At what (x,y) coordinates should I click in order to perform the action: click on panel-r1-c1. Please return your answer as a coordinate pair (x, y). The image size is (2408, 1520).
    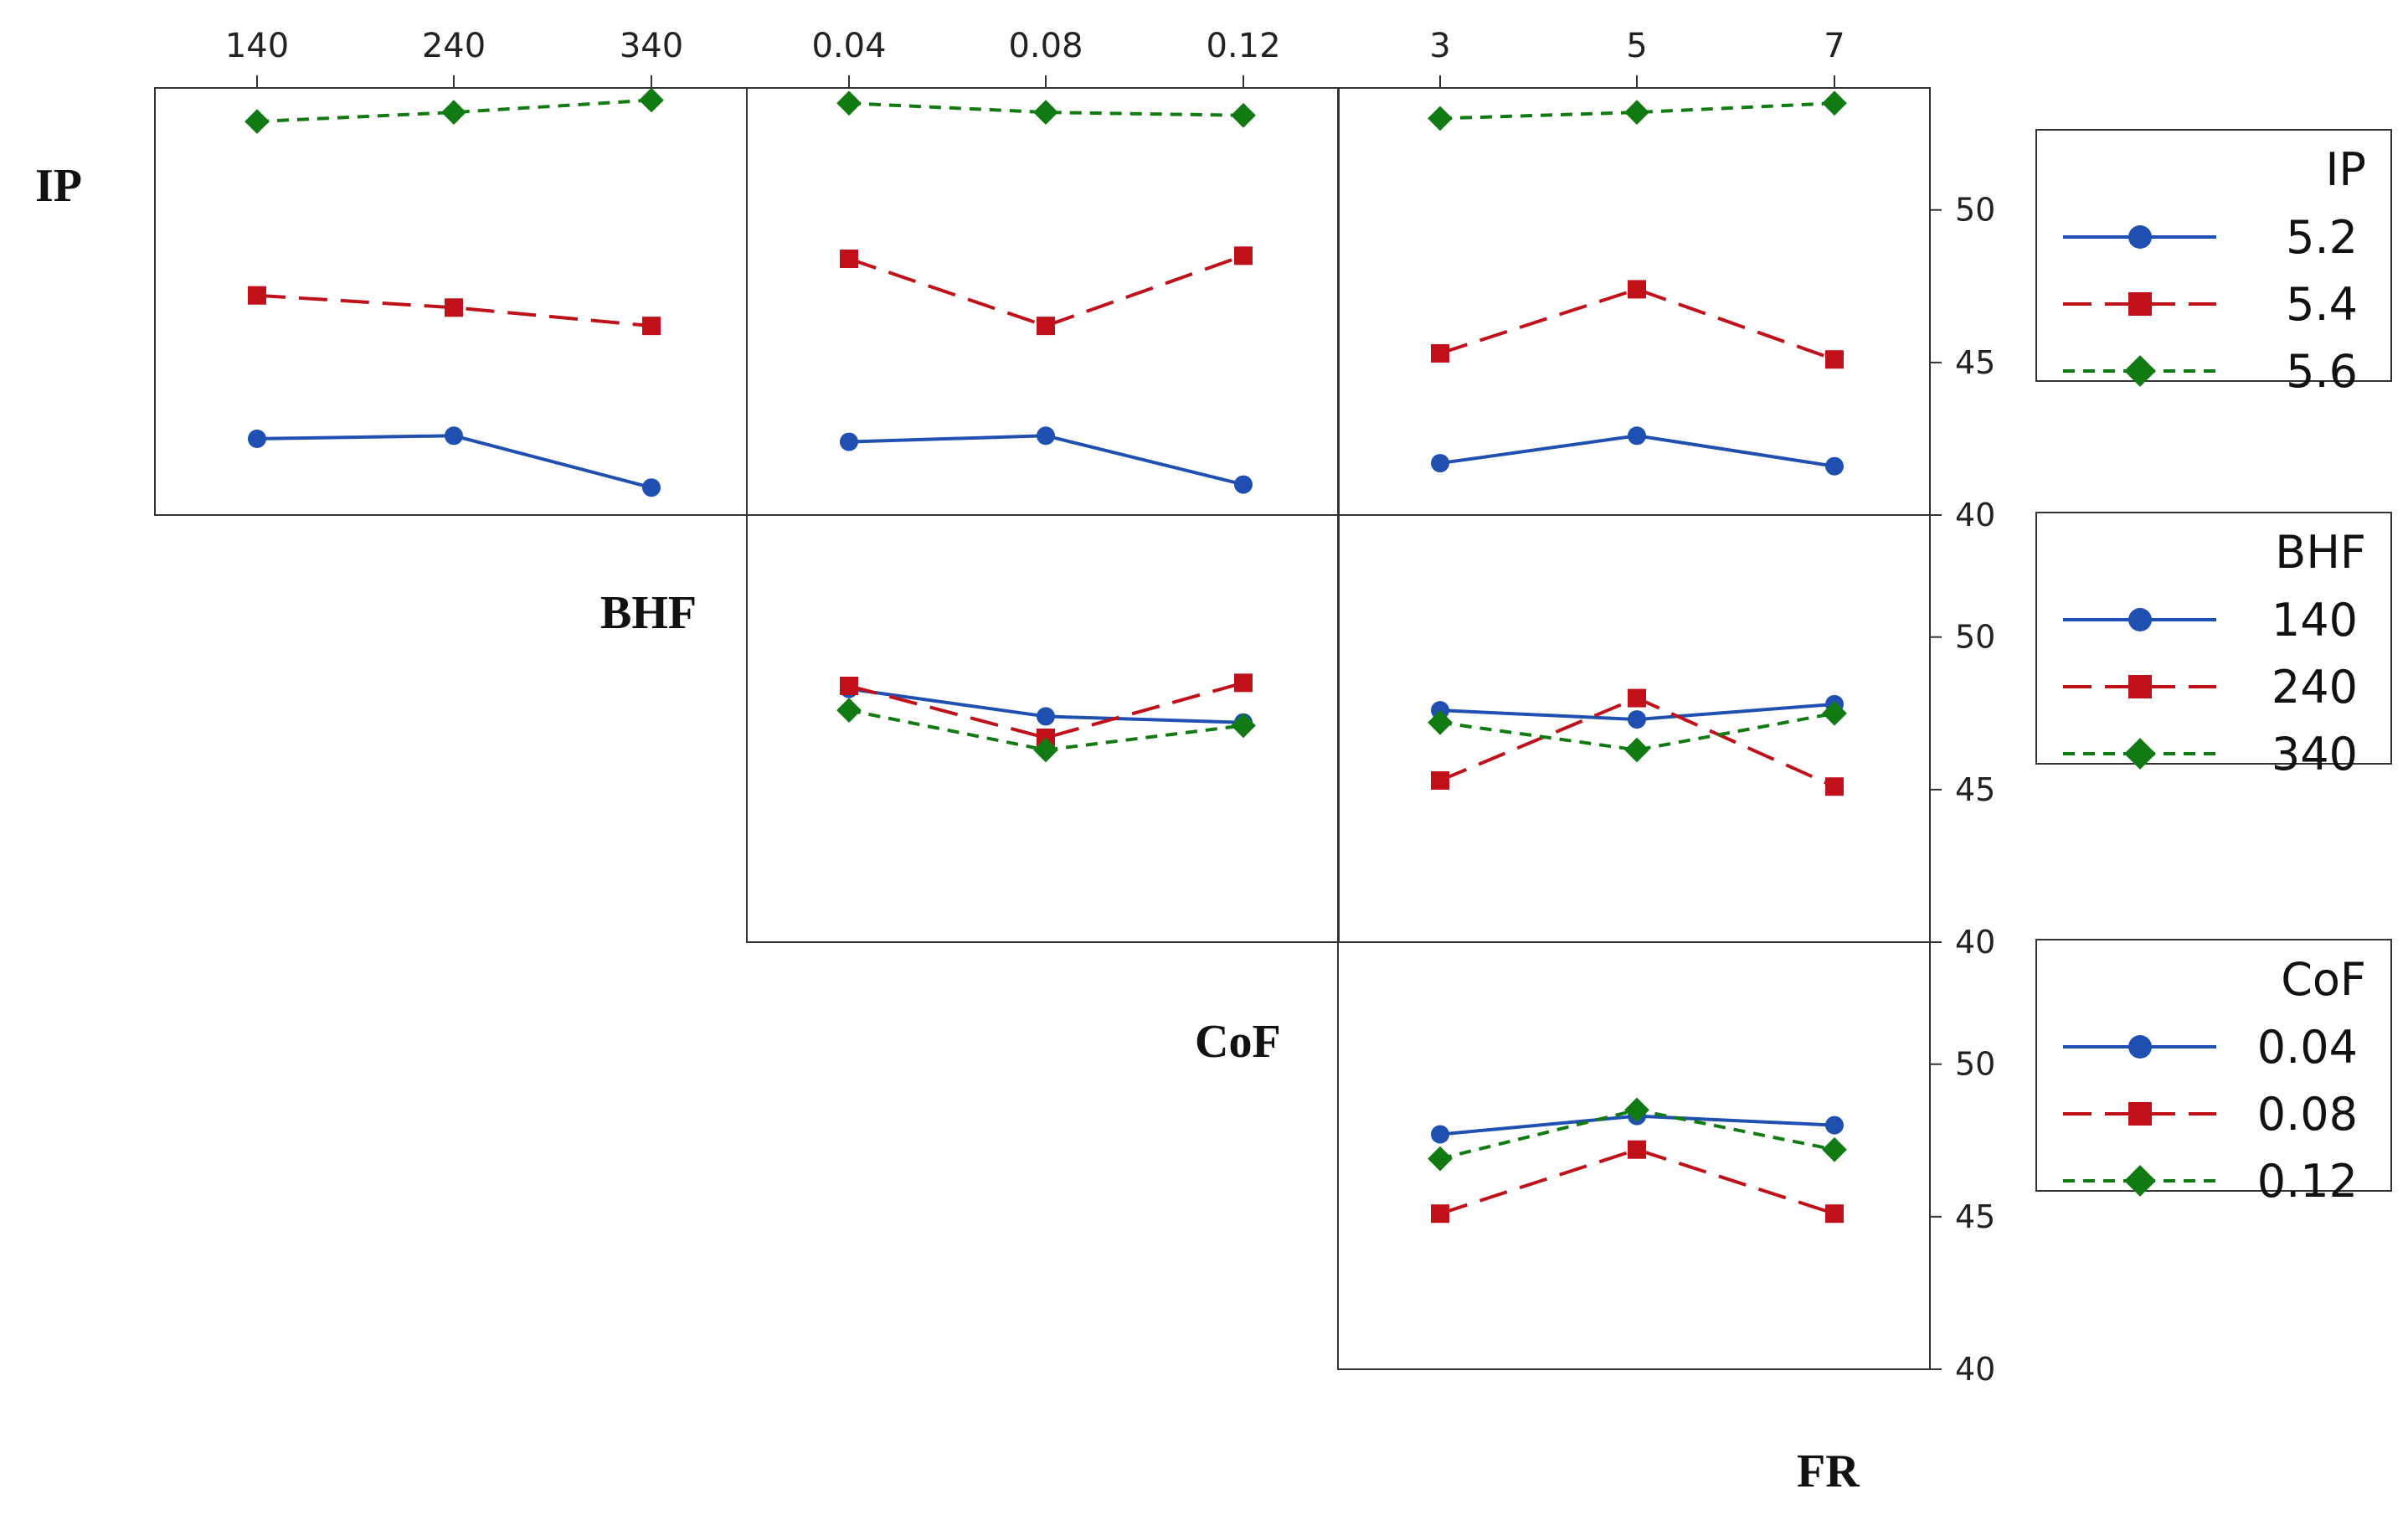
    Looking at the image, I should click on (1043, 728).